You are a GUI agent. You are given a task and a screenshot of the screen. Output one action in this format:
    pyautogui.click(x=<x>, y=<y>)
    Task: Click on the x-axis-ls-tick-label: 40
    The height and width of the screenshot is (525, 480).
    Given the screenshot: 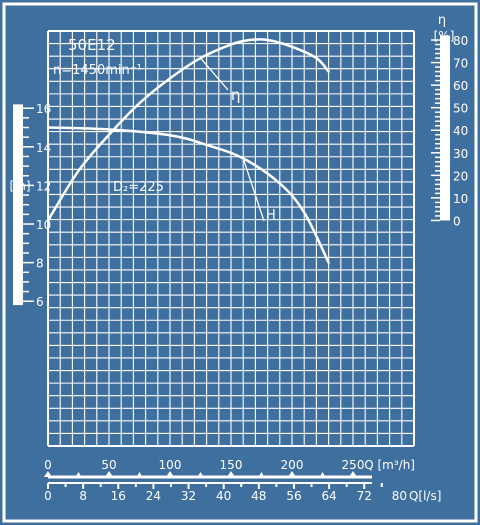 What is the action you would take?
    pyautogui.click(x=223, y=496)
    